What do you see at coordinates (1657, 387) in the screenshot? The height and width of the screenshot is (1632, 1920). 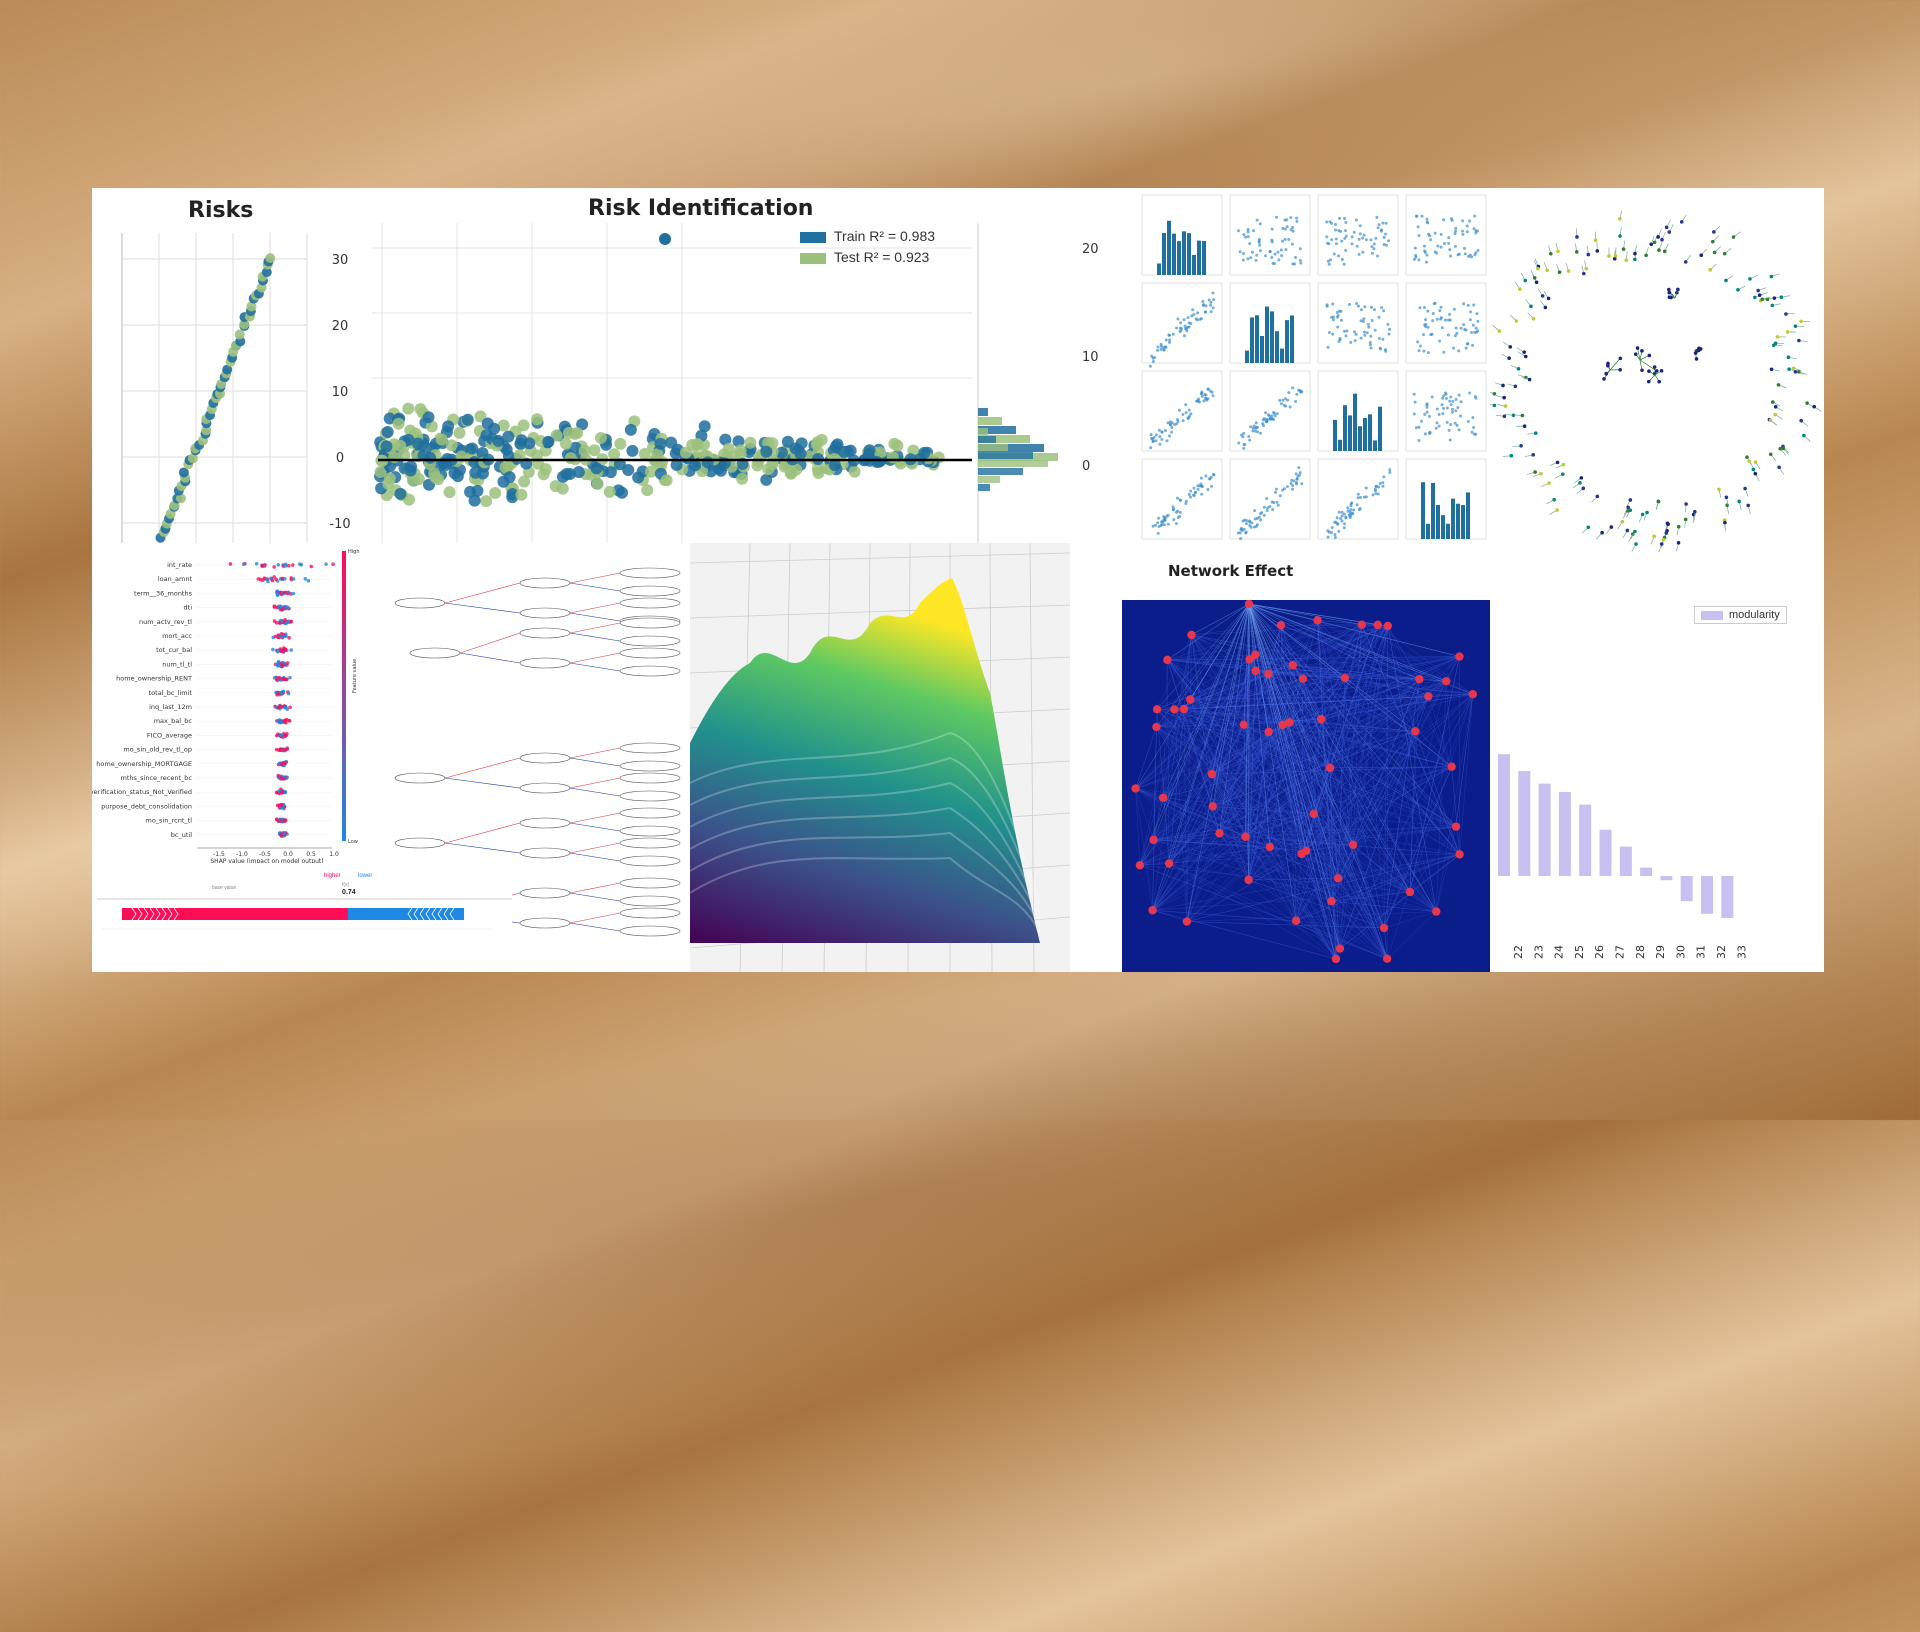 I see `circular-network` at bounding box center [1657, 387].